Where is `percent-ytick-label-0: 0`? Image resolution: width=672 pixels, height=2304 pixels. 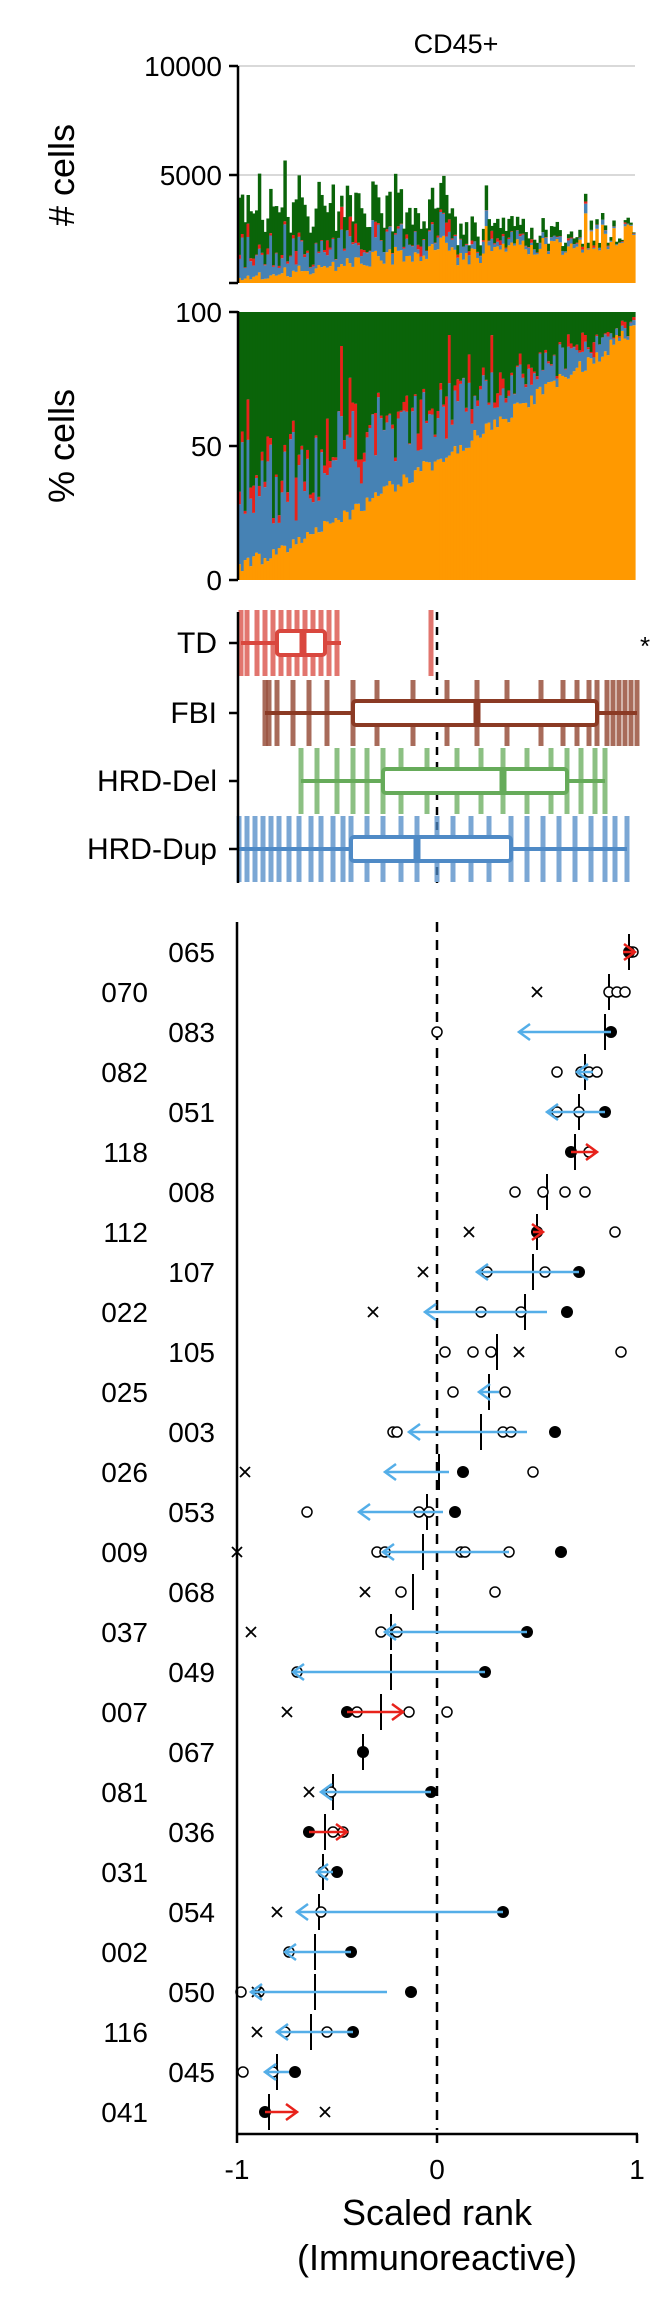 percent-ytick-label-0: 0 is located at coordinates (214, 580).